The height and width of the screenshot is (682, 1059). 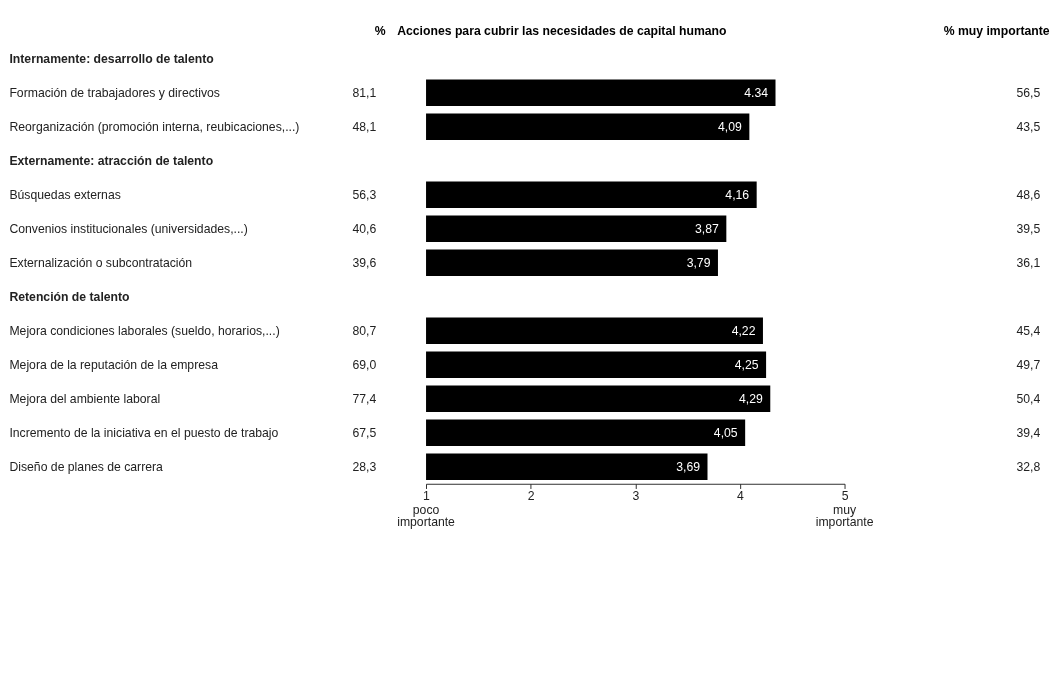 What do you see at coordinates (1028, 126) in the screenshot?
I see `data-label: 43,5` at bounding box center [1028, 126].